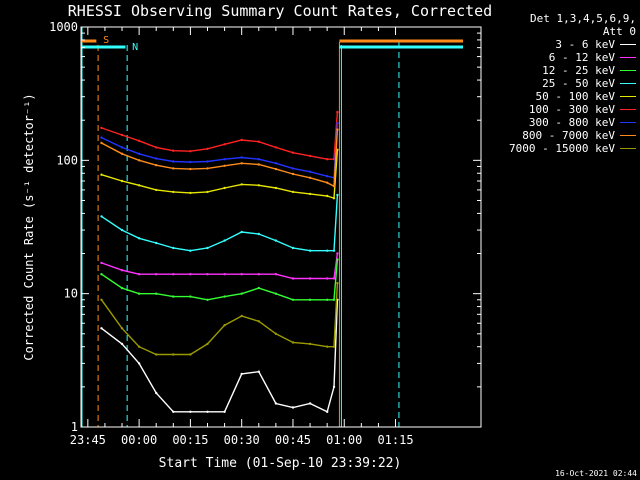 The image size is (640, 480). What do you see at coordinates (557, 148) in the screenshot?
I see `legend-entry: 7000 - 15000 keV` at bounding box center [557, 148].